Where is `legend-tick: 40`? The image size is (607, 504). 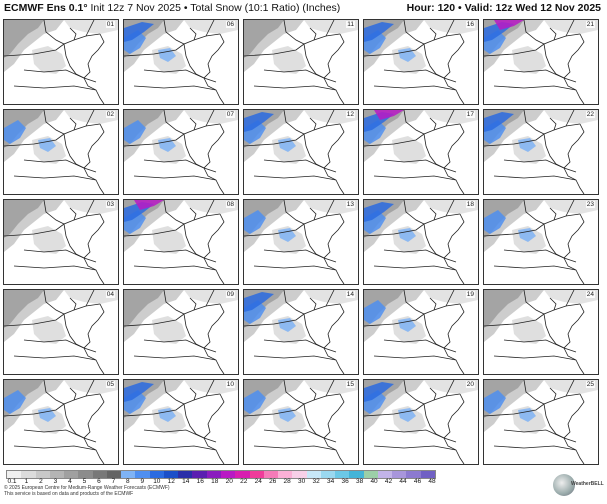
legend-tick: 40 is located at coordinates (374, 481).